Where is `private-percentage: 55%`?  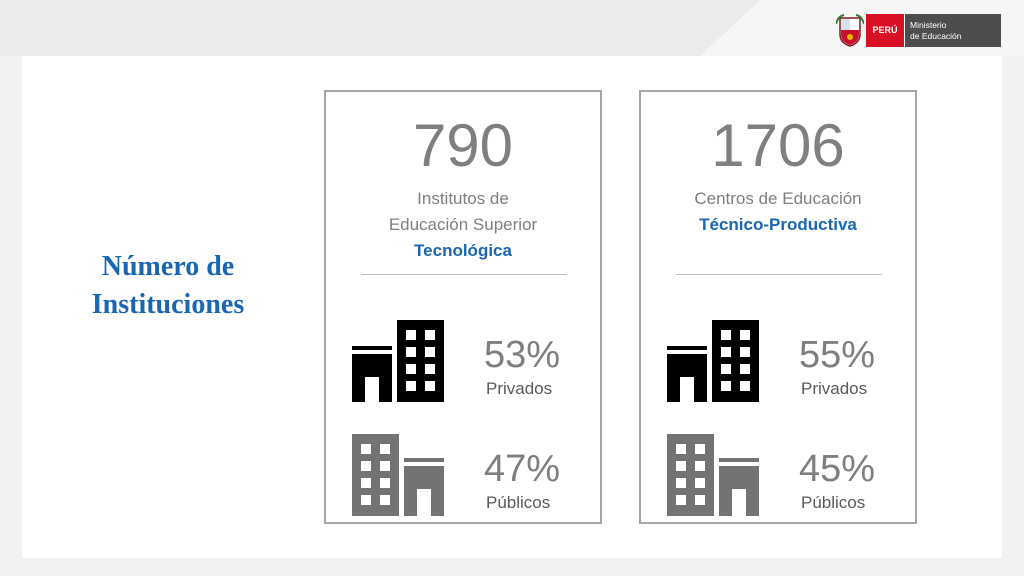 private-percentage: 55% is located at coordinates (837, 355).